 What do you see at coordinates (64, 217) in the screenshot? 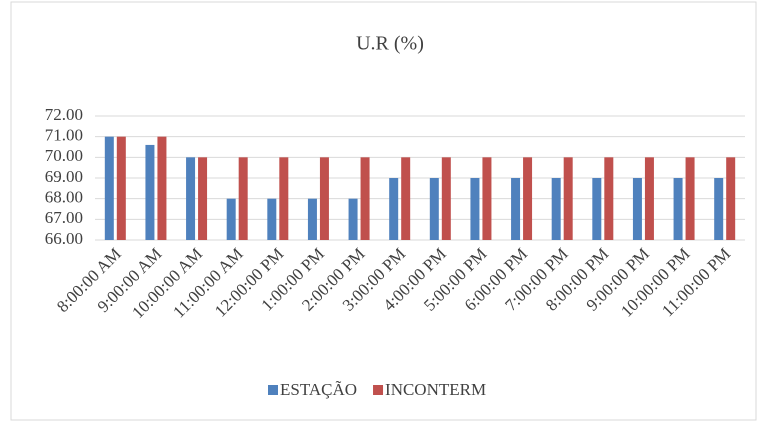
I see `y-tick-label: 67.00` at bounding box center [64, 217].